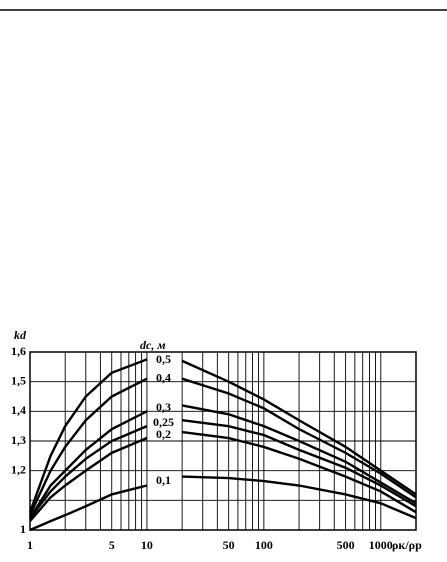  What do you see at coordinates (163, 407) in the screenshot?
I see `series-label: 0,3` at bounding box center [163, 407].